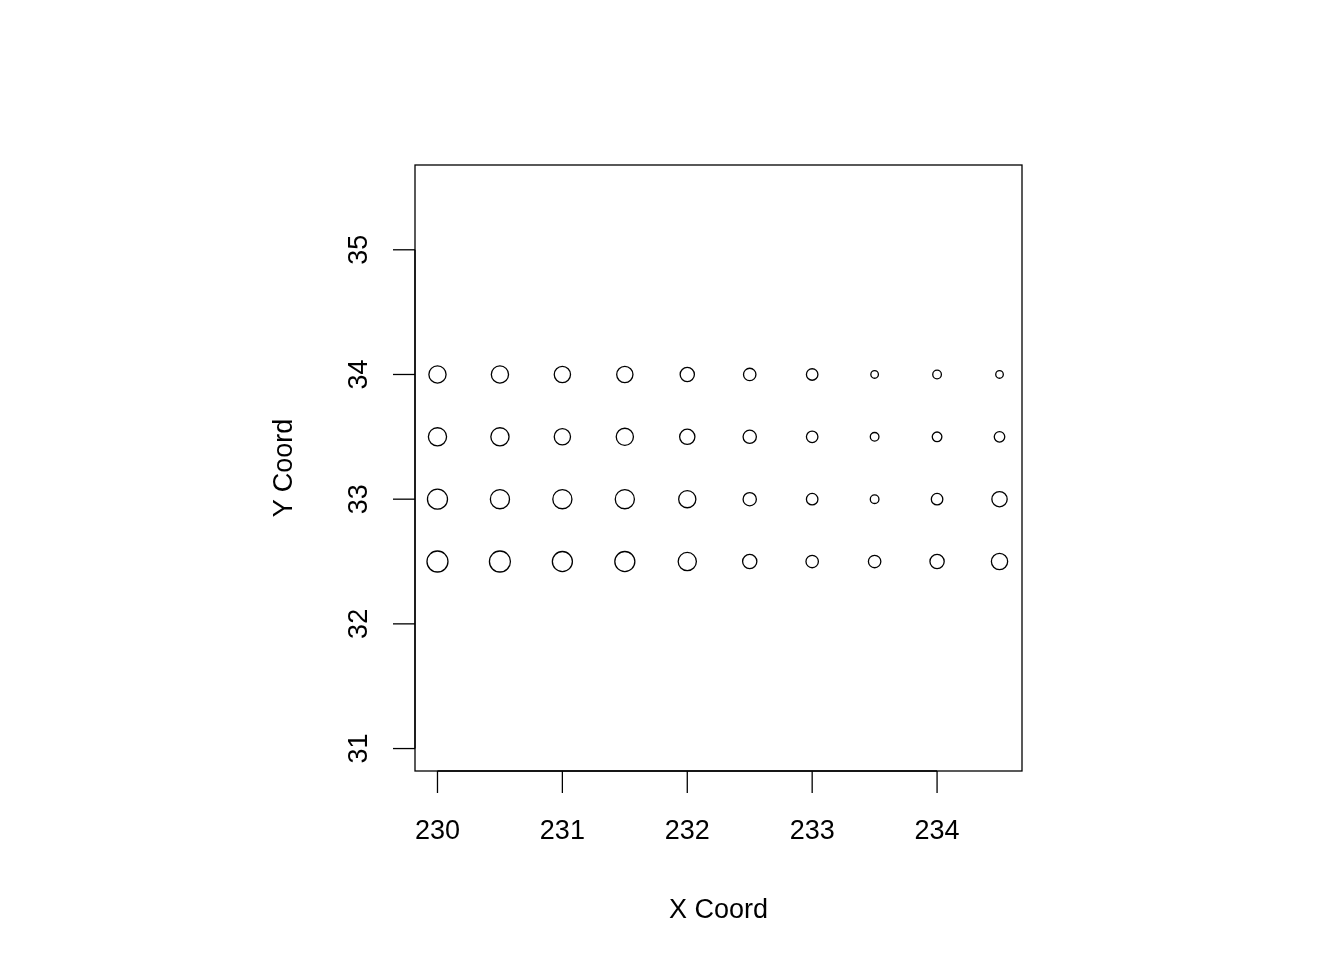 The image size is (1344, 960). I want to click on y-tick-label: 32, so click(358, 623).